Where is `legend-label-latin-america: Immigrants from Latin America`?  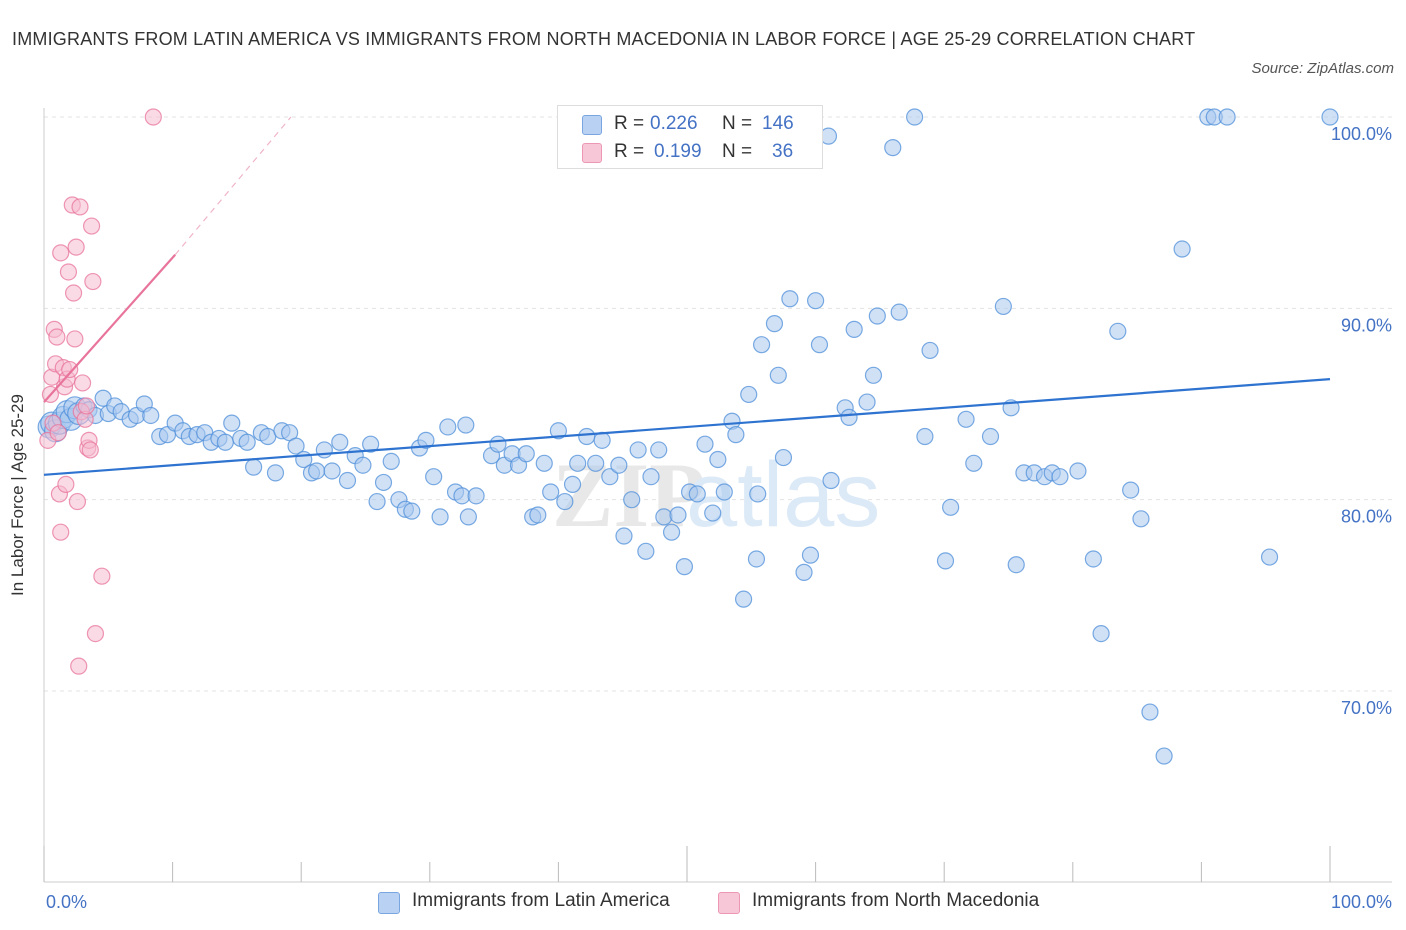
legend-label-latin-america: Immigrants from Latin America is located at coordinates (541, 900).